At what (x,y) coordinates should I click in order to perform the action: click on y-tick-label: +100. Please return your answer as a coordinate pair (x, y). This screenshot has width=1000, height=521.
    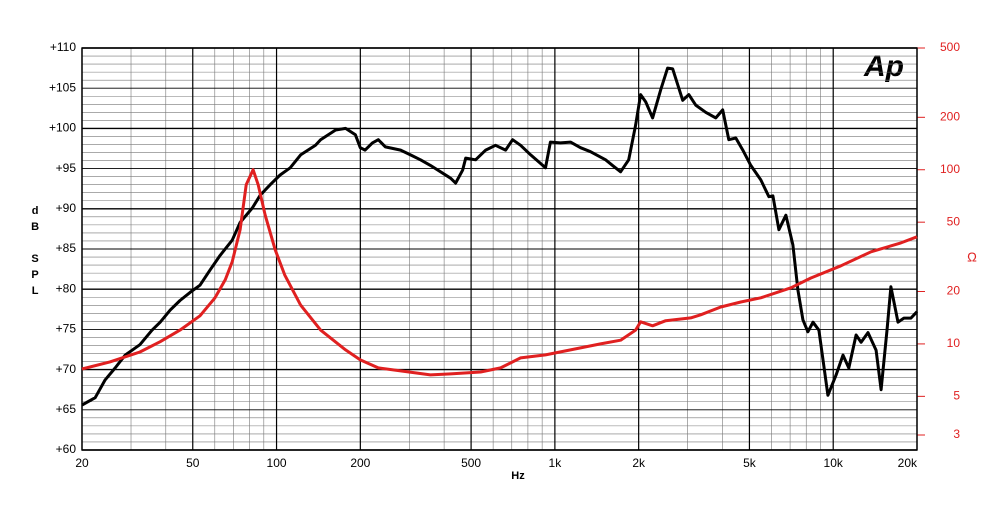
    Looking at the image, I should click on (62, 128).